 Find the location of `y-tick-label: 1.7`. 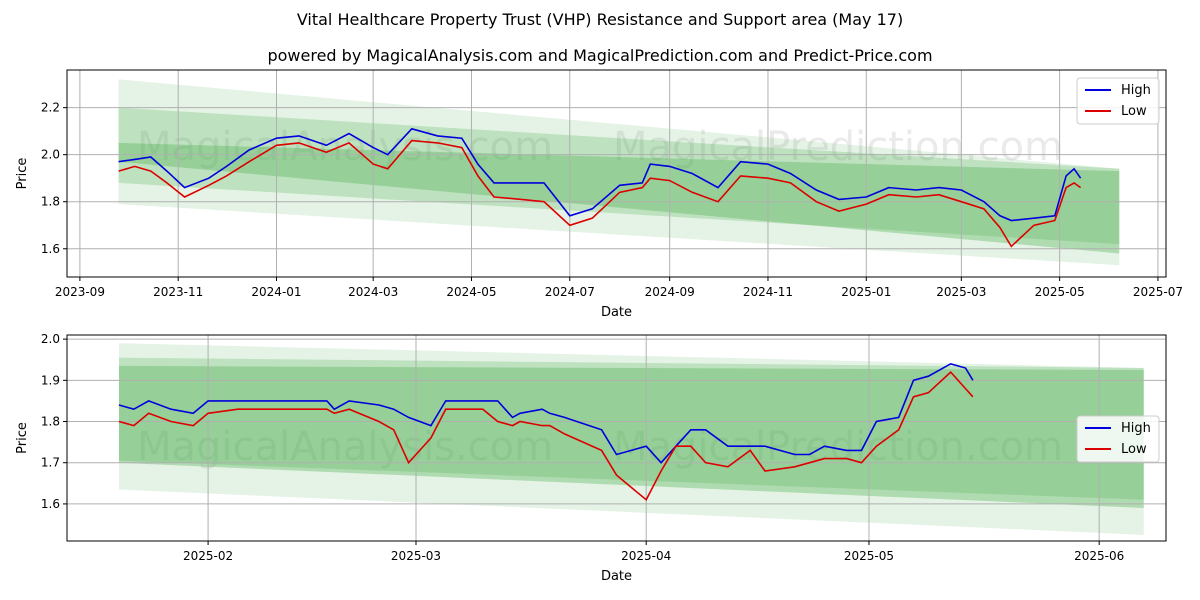

y-tick-label: 1.7 is located at coordinates (50, 463).